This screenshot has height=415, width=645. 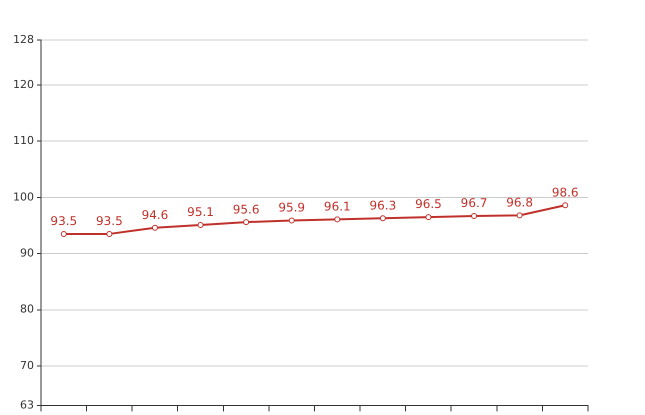 I want to click on y-tick-label: 70, so click(x=27, y=365).